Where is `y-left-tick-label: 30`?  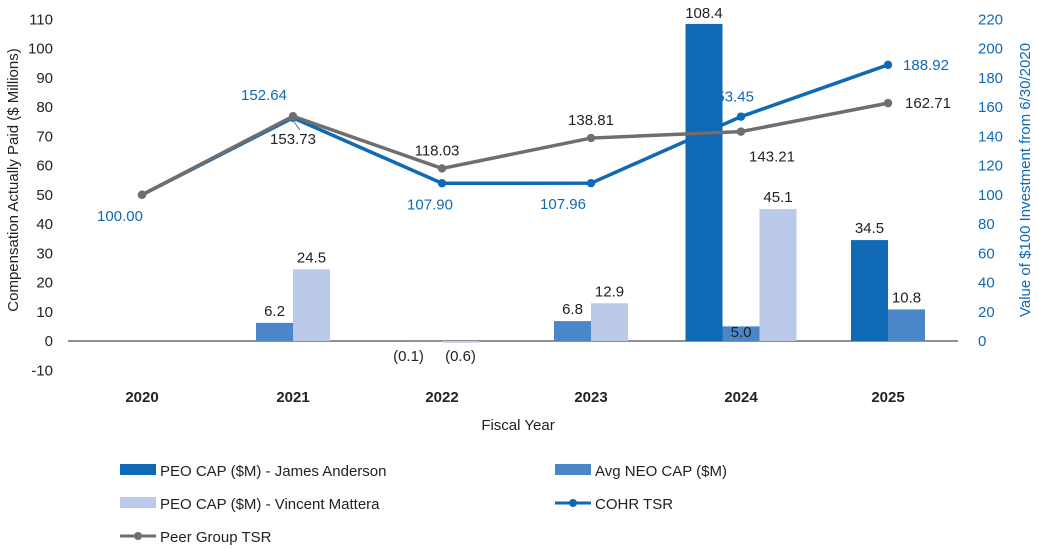
y-left-tick-label: 30 is located at coordinates (44, 253).